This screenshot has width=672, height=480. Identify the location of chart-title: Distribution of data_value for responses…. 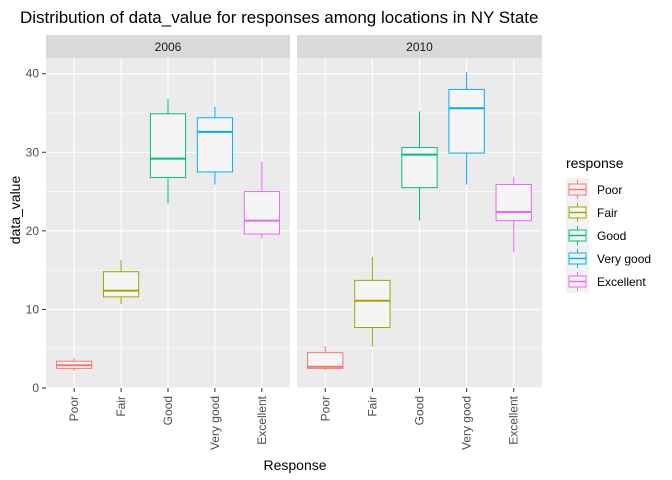
(279, 17).